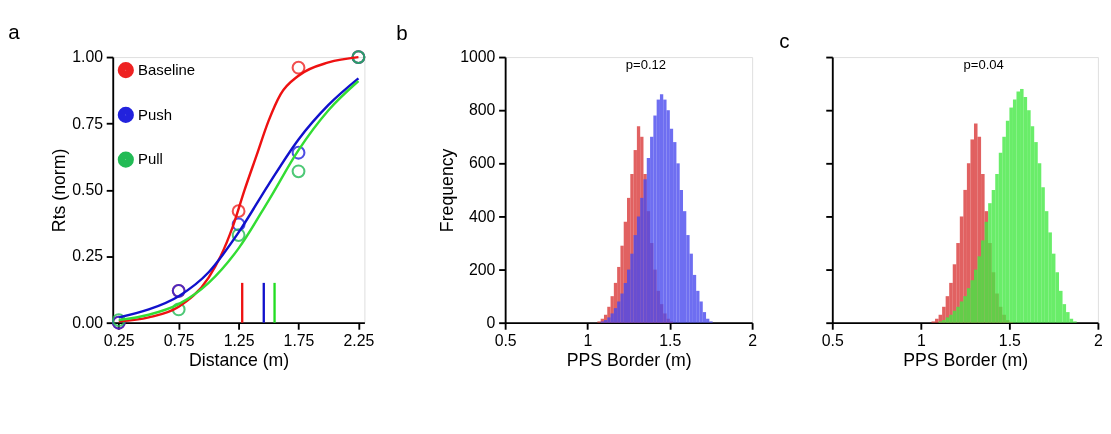 This screenshot has height=434, width=1111. Describe the element at coordinates (239, 340) in the screenshot. I see `x-tick-label: 1.25` at that location.